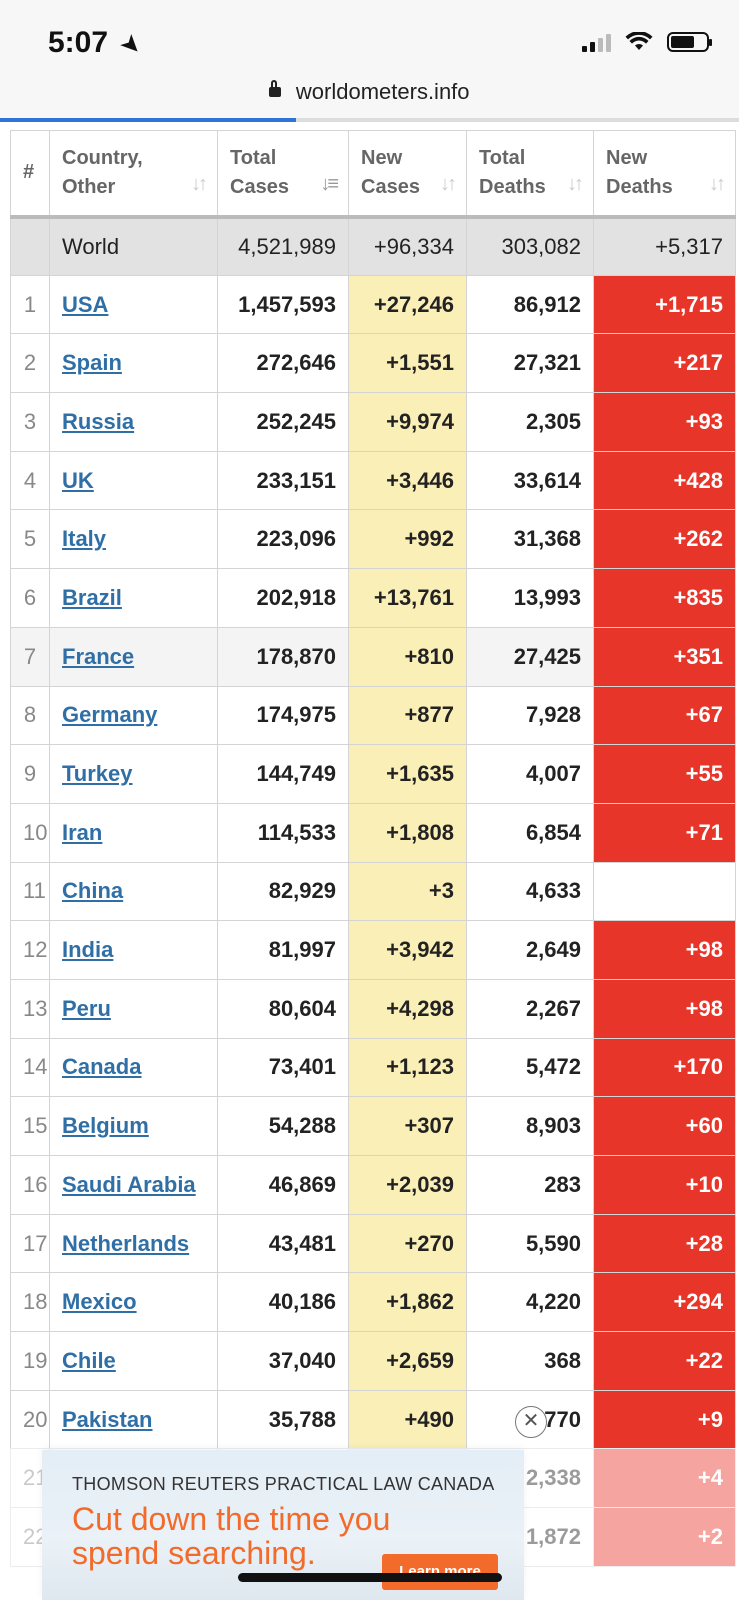 The height and width of the screenshot is (1600, 739). What do you see at coordinates (530, 246) in the screenshot?
I see `world-total-deaths: 303,082` at bounding box center [530, 246].